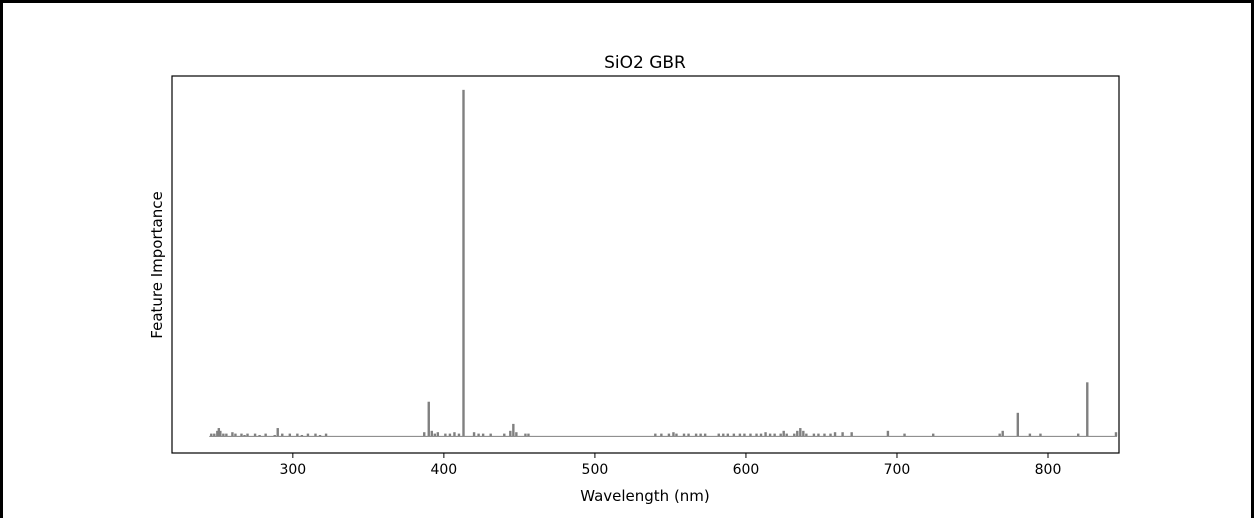  I want to click on chart-title: SiO2 GBR, so click(645, 63).